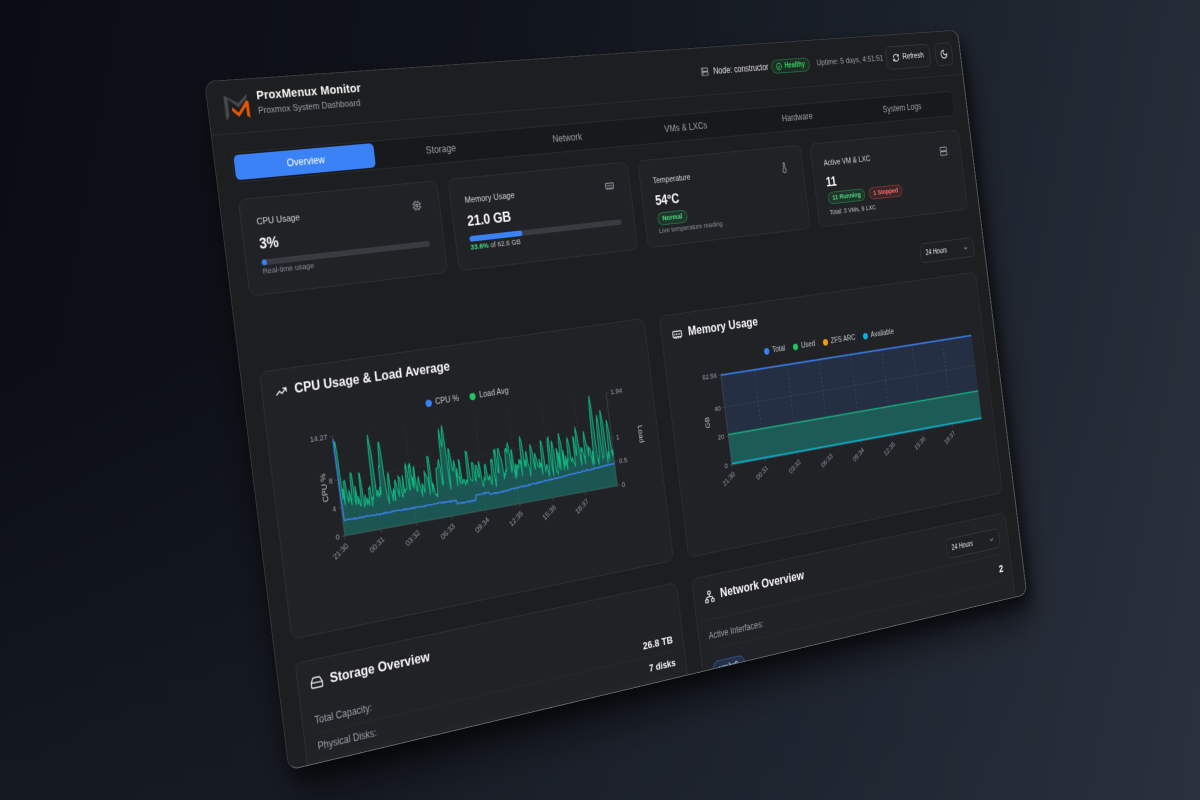 This screenshot has width=1200, height=800. What do you see at coordinates (718, 408) in the screenshot?
I see `svg-text: 40` at bounding box center [718, 408].